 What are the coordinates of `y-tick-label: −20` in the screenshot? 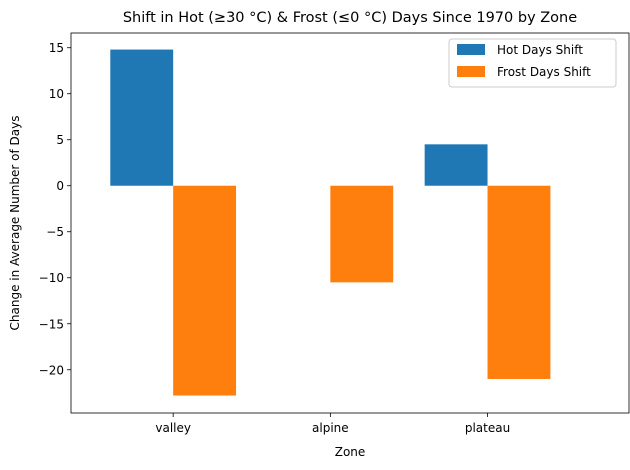 It's located at (51, 370).